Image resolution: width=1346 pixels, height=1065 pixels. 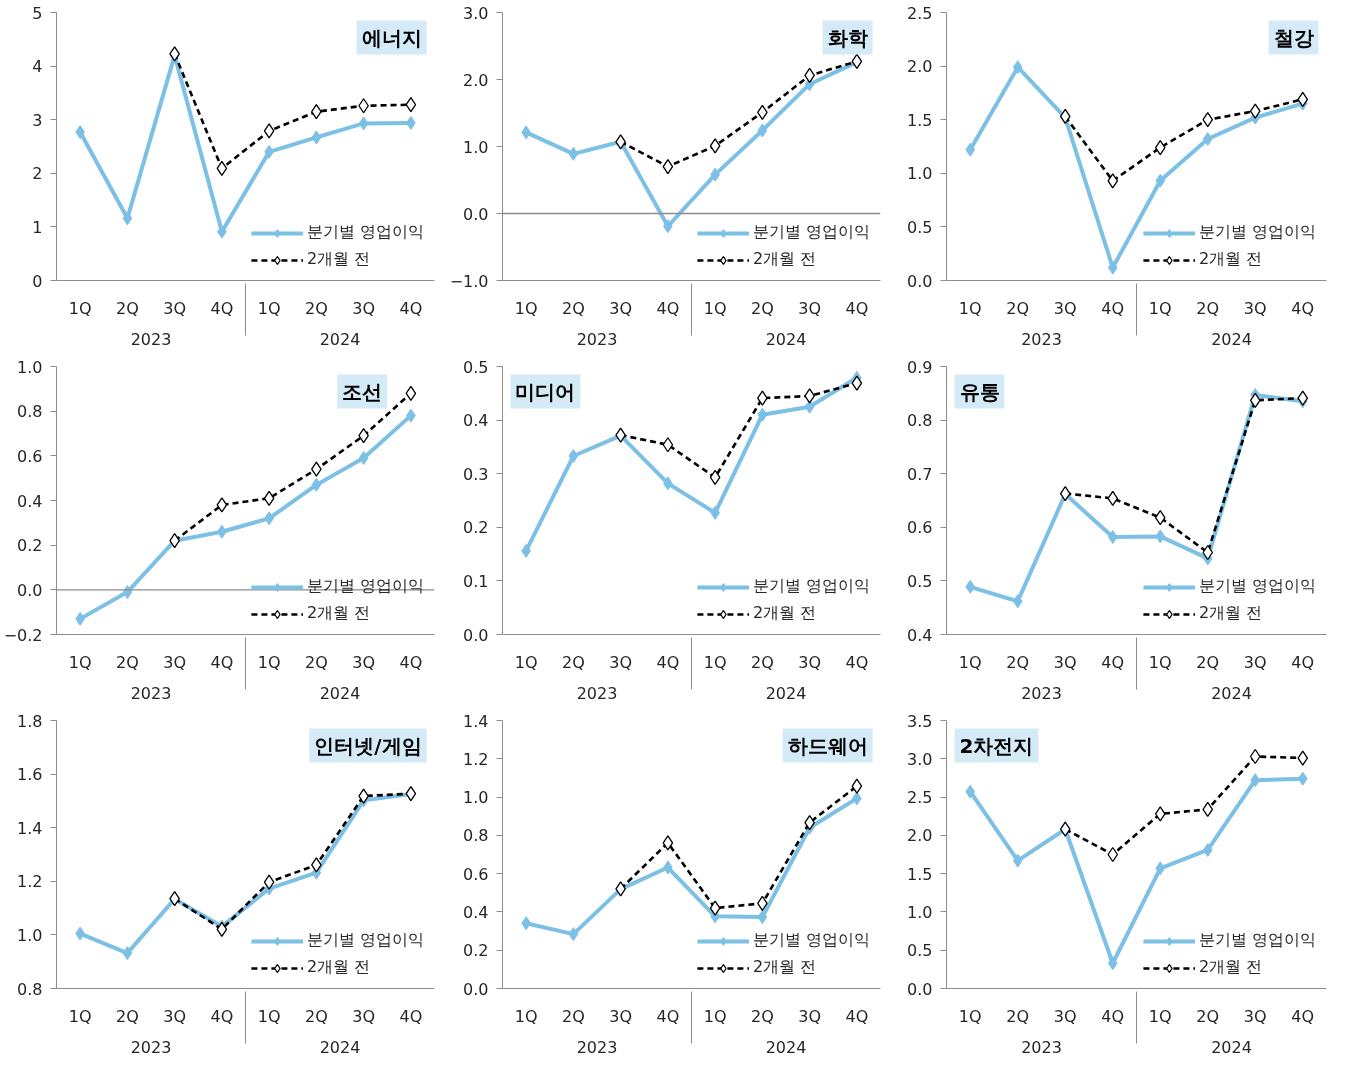 I want to click on y-tick-label: 0.4, so click(x=30, y=501).